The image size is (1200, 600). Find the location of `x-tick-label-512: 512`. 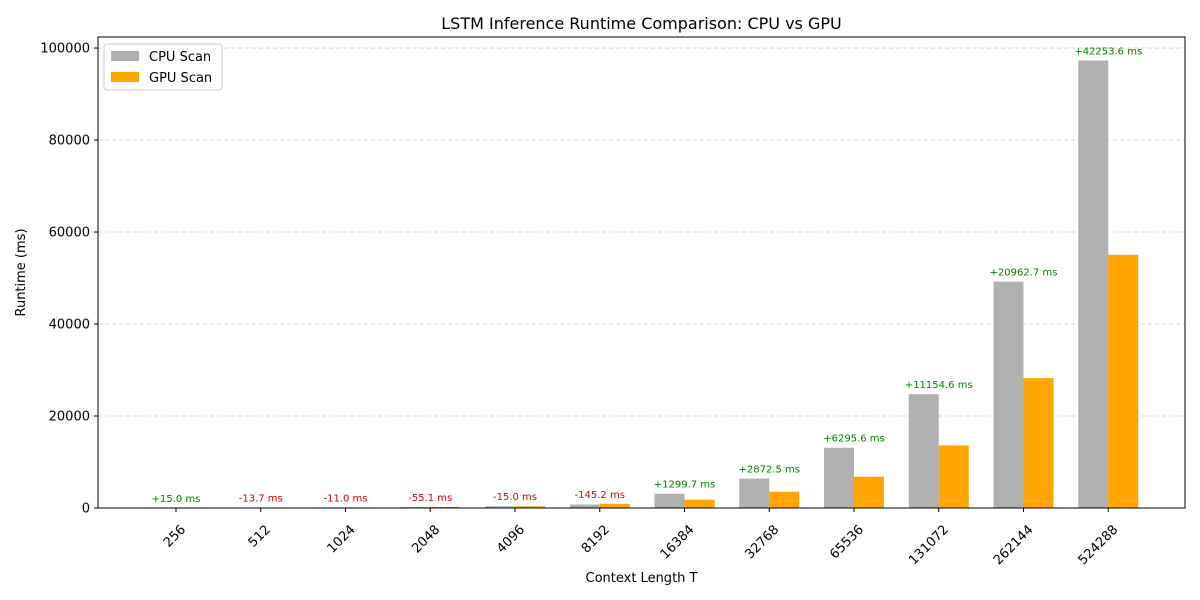

x-tick-label-512: 512 is located at coordinates (260, 536).